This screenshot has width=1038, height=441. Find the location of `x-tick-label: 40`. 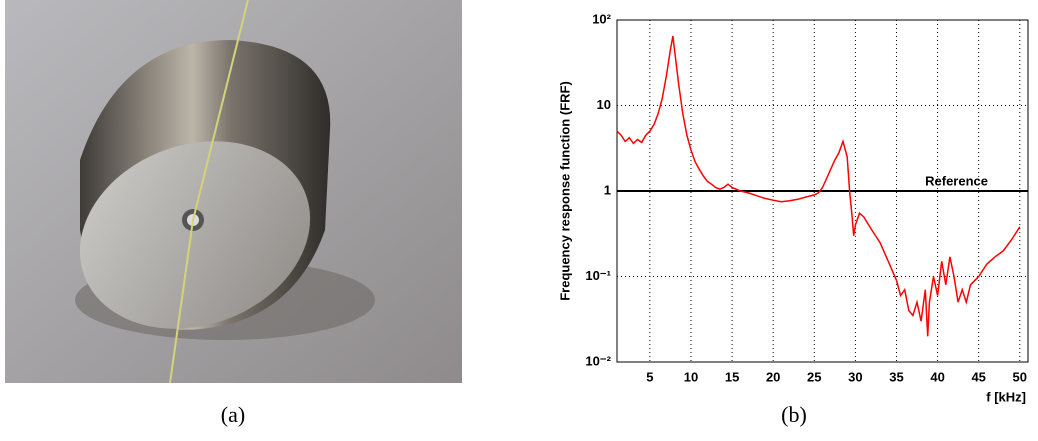

x-tick-label: 40 is located at coordinates (937, 376).